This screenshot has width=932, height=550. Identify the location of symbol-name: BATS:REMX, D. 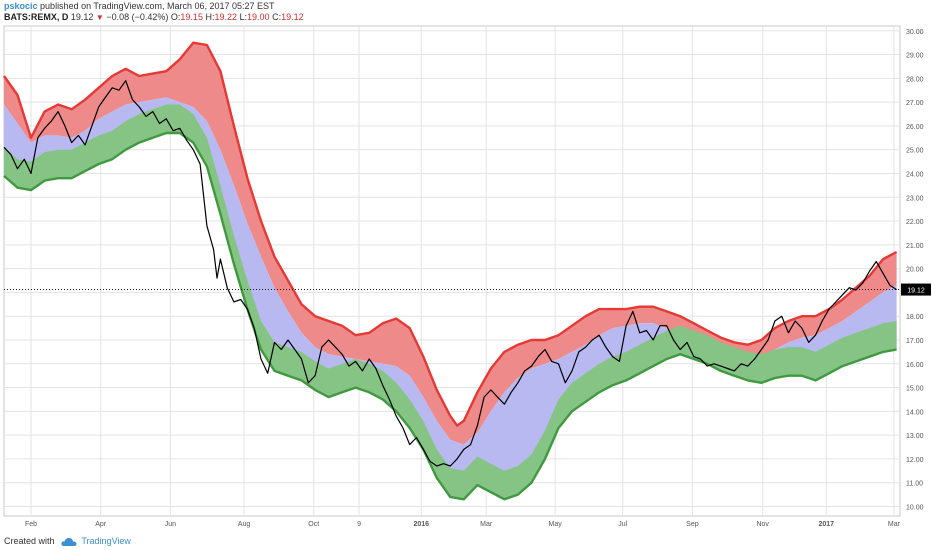
(36, 17).